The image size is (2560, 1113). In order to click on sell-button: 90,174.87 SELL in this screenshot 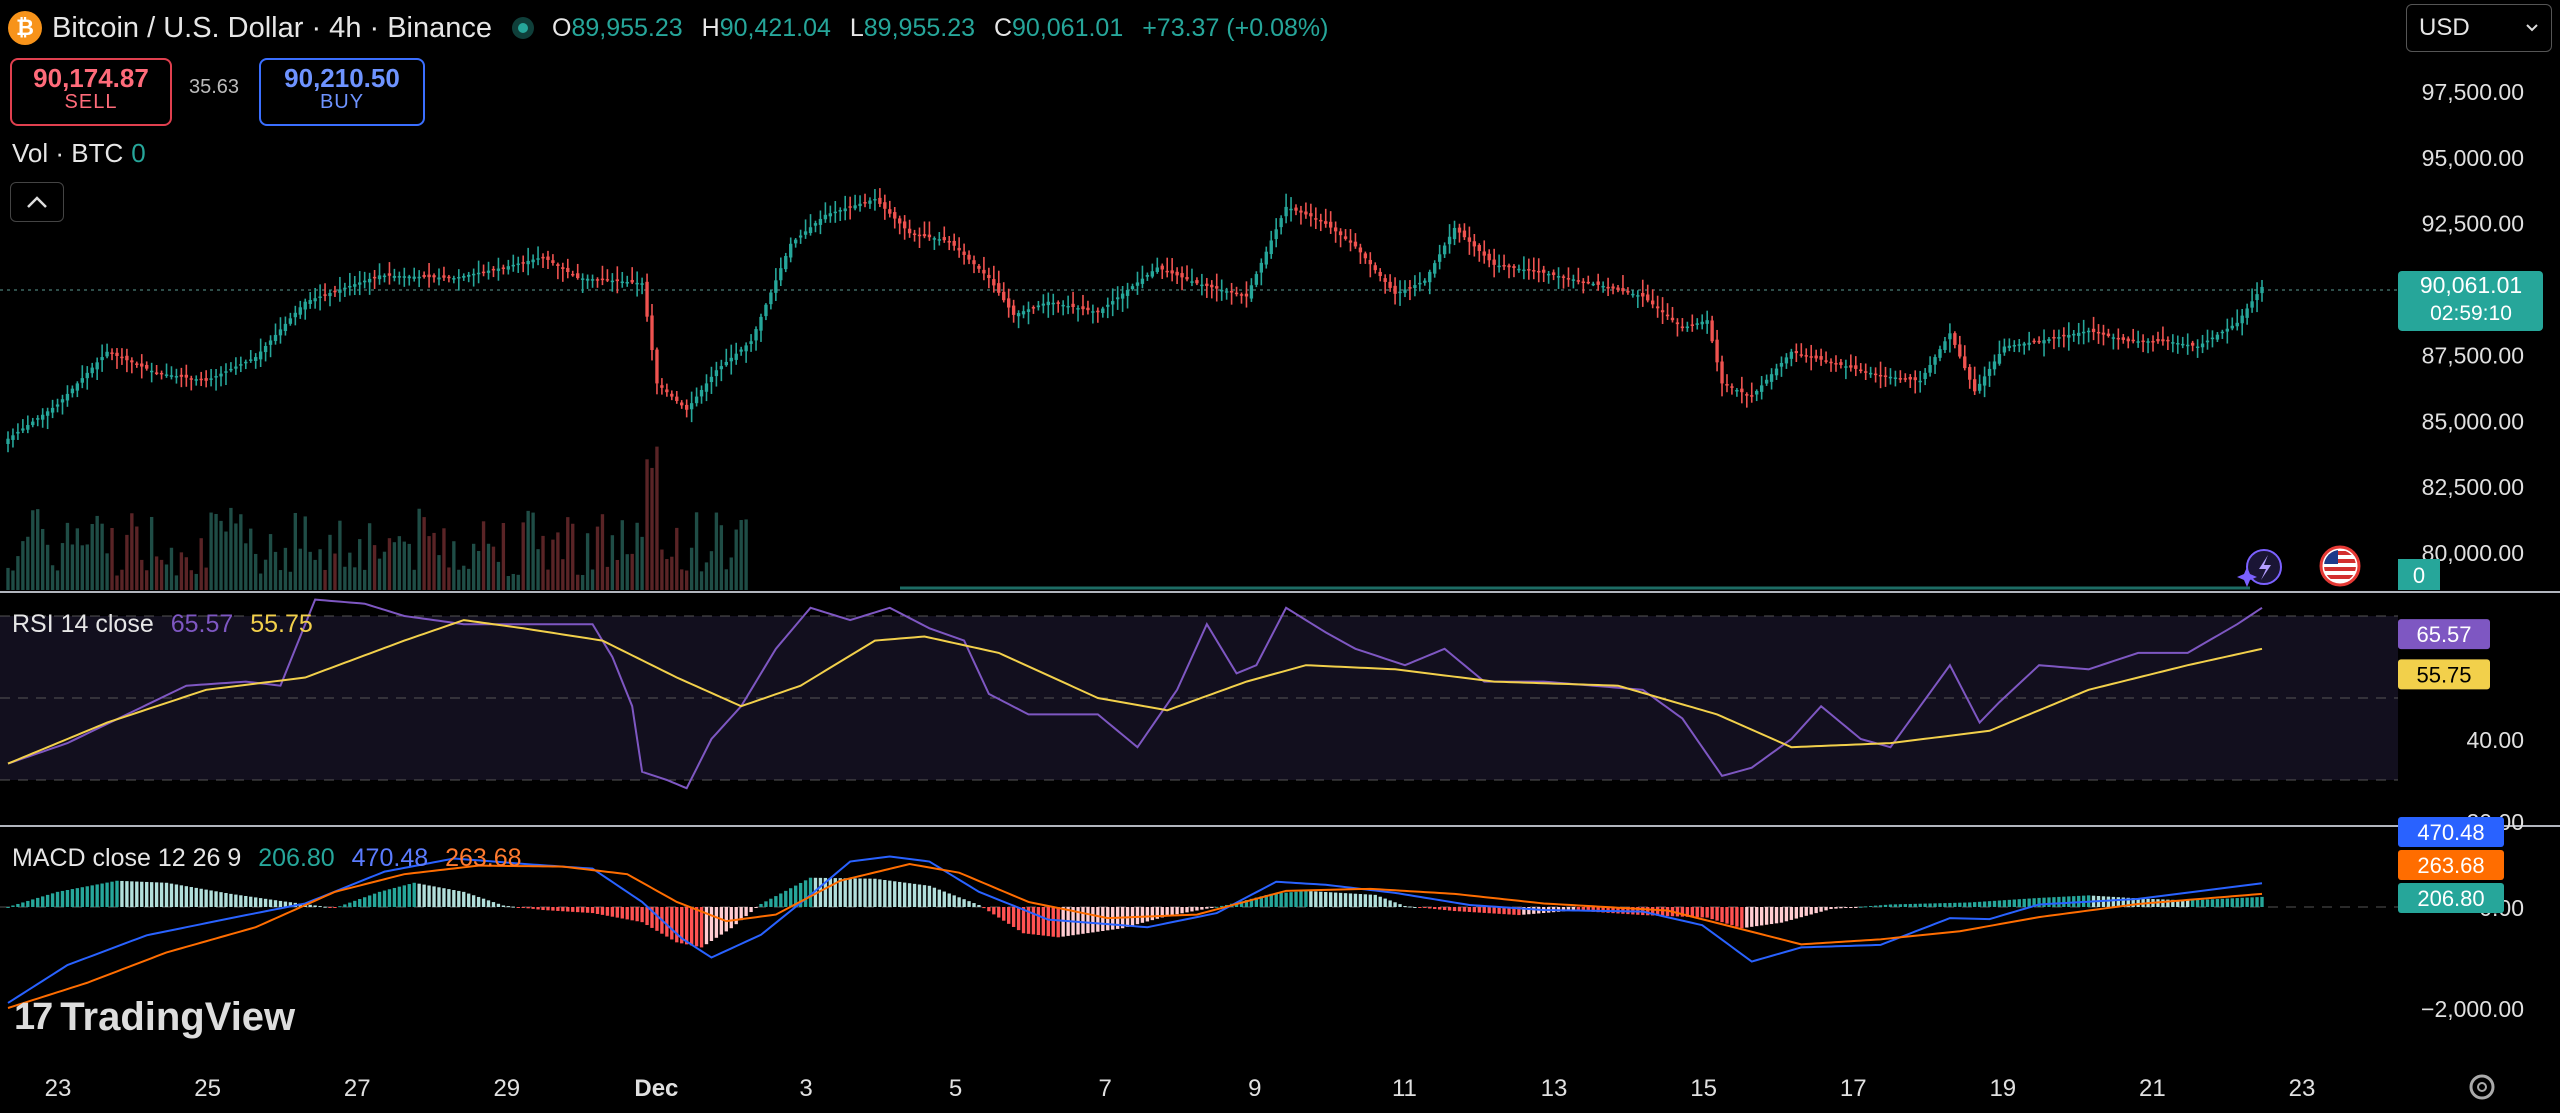, I will do `click(91, 92)`.